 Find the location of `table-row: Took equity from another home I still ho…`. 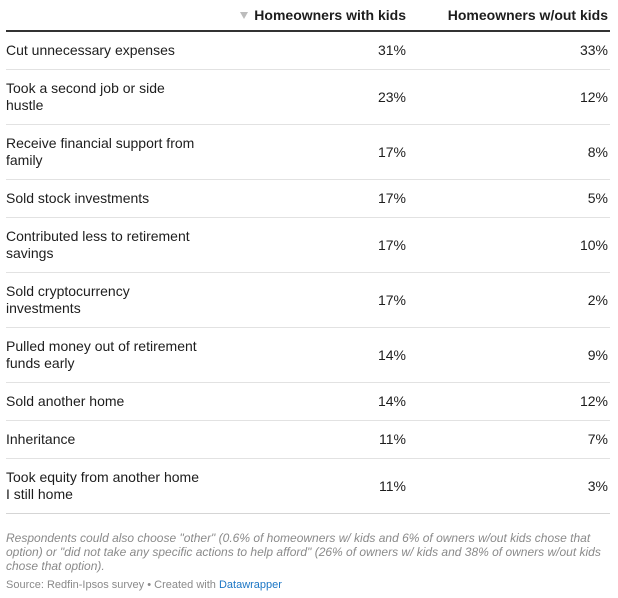

table-row: Took equity from another home I still ho… is located at coordinates (308, 486).